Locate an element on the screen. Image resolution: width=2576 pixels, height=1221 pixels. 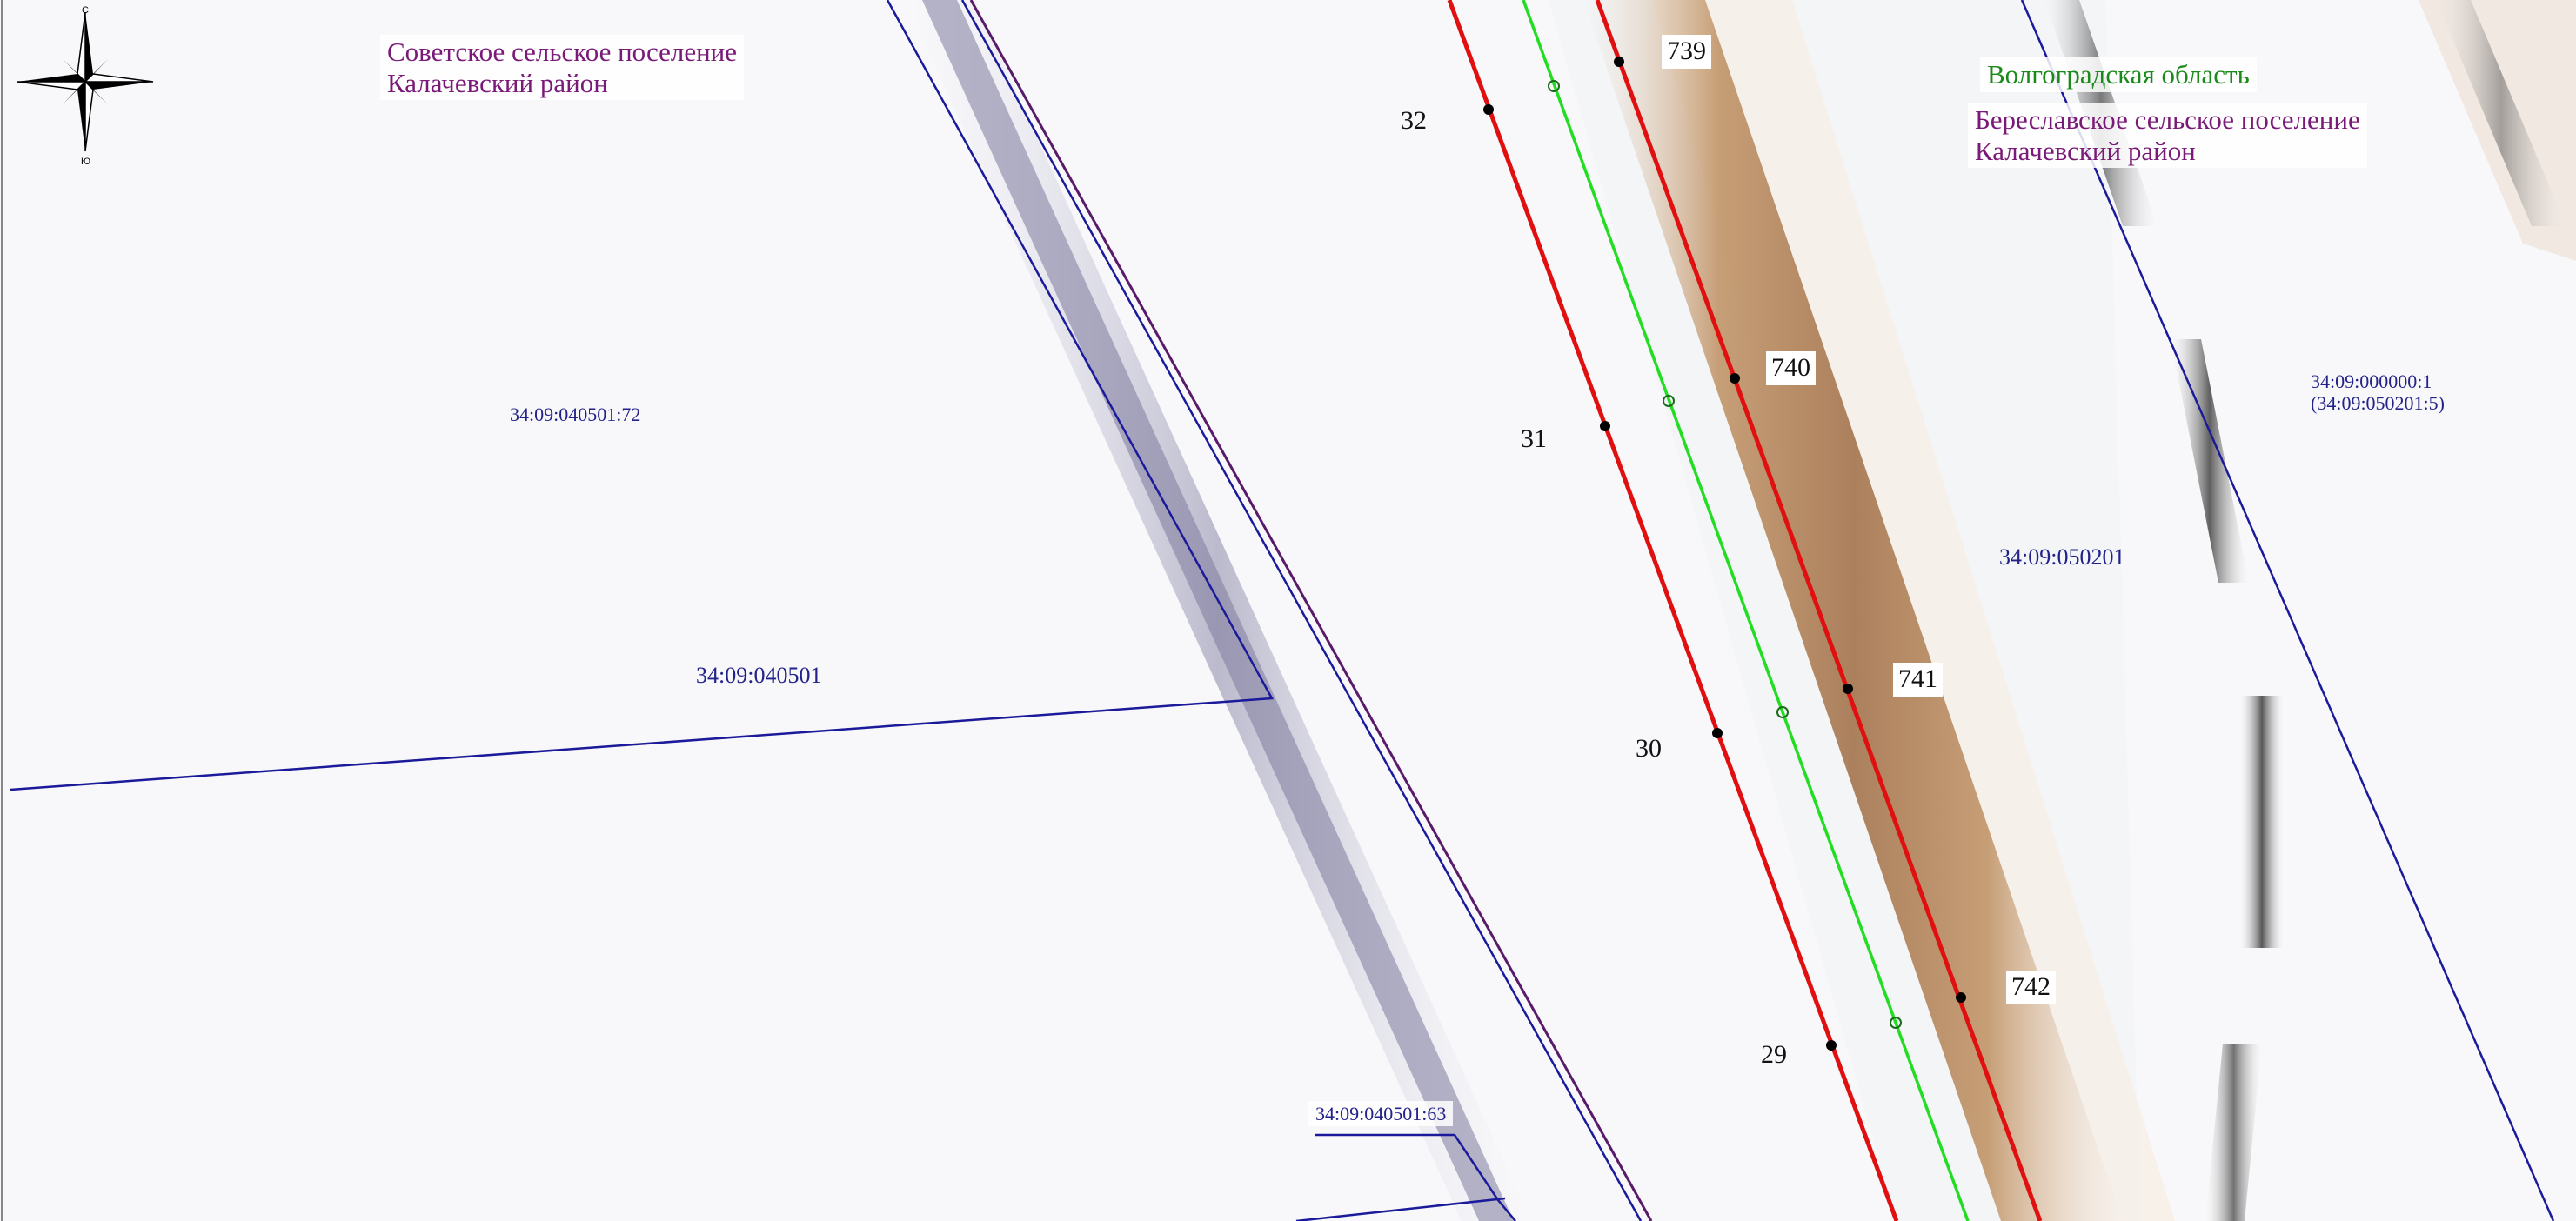
region-label-volgograd: Волгоградская область is located at coordinates (2118, 74).